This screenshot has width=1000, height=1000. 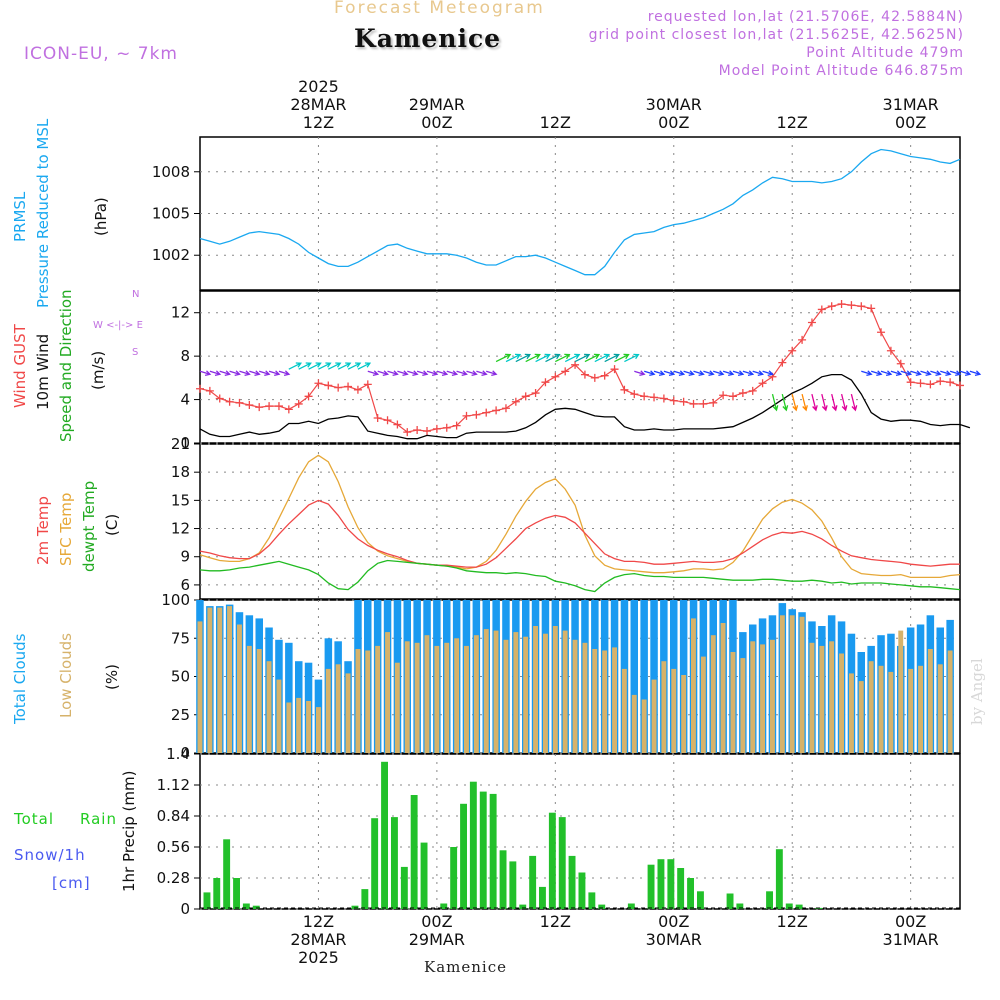 What do you see at coordinates (674, 931) in the screenshot?
I see `bottom-time-label: 00Z 30MAR` at bounding box center [674, 931].